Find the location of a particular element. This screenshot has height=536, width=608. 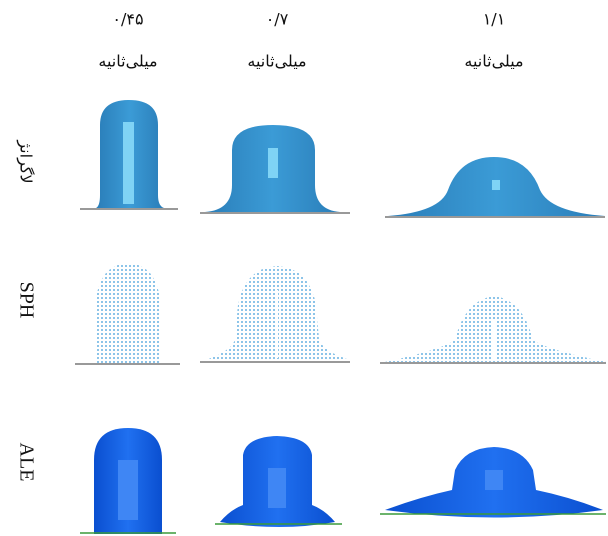

row-label: ALE is located at coordinates (26, 462).